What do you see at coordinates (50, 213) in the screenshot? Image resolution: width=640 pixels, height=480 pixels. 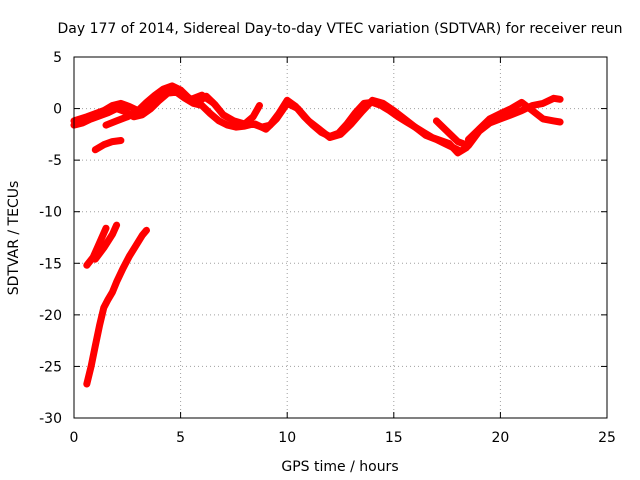 I see `y-tick-label: -10` at bounding box center [50, 213].